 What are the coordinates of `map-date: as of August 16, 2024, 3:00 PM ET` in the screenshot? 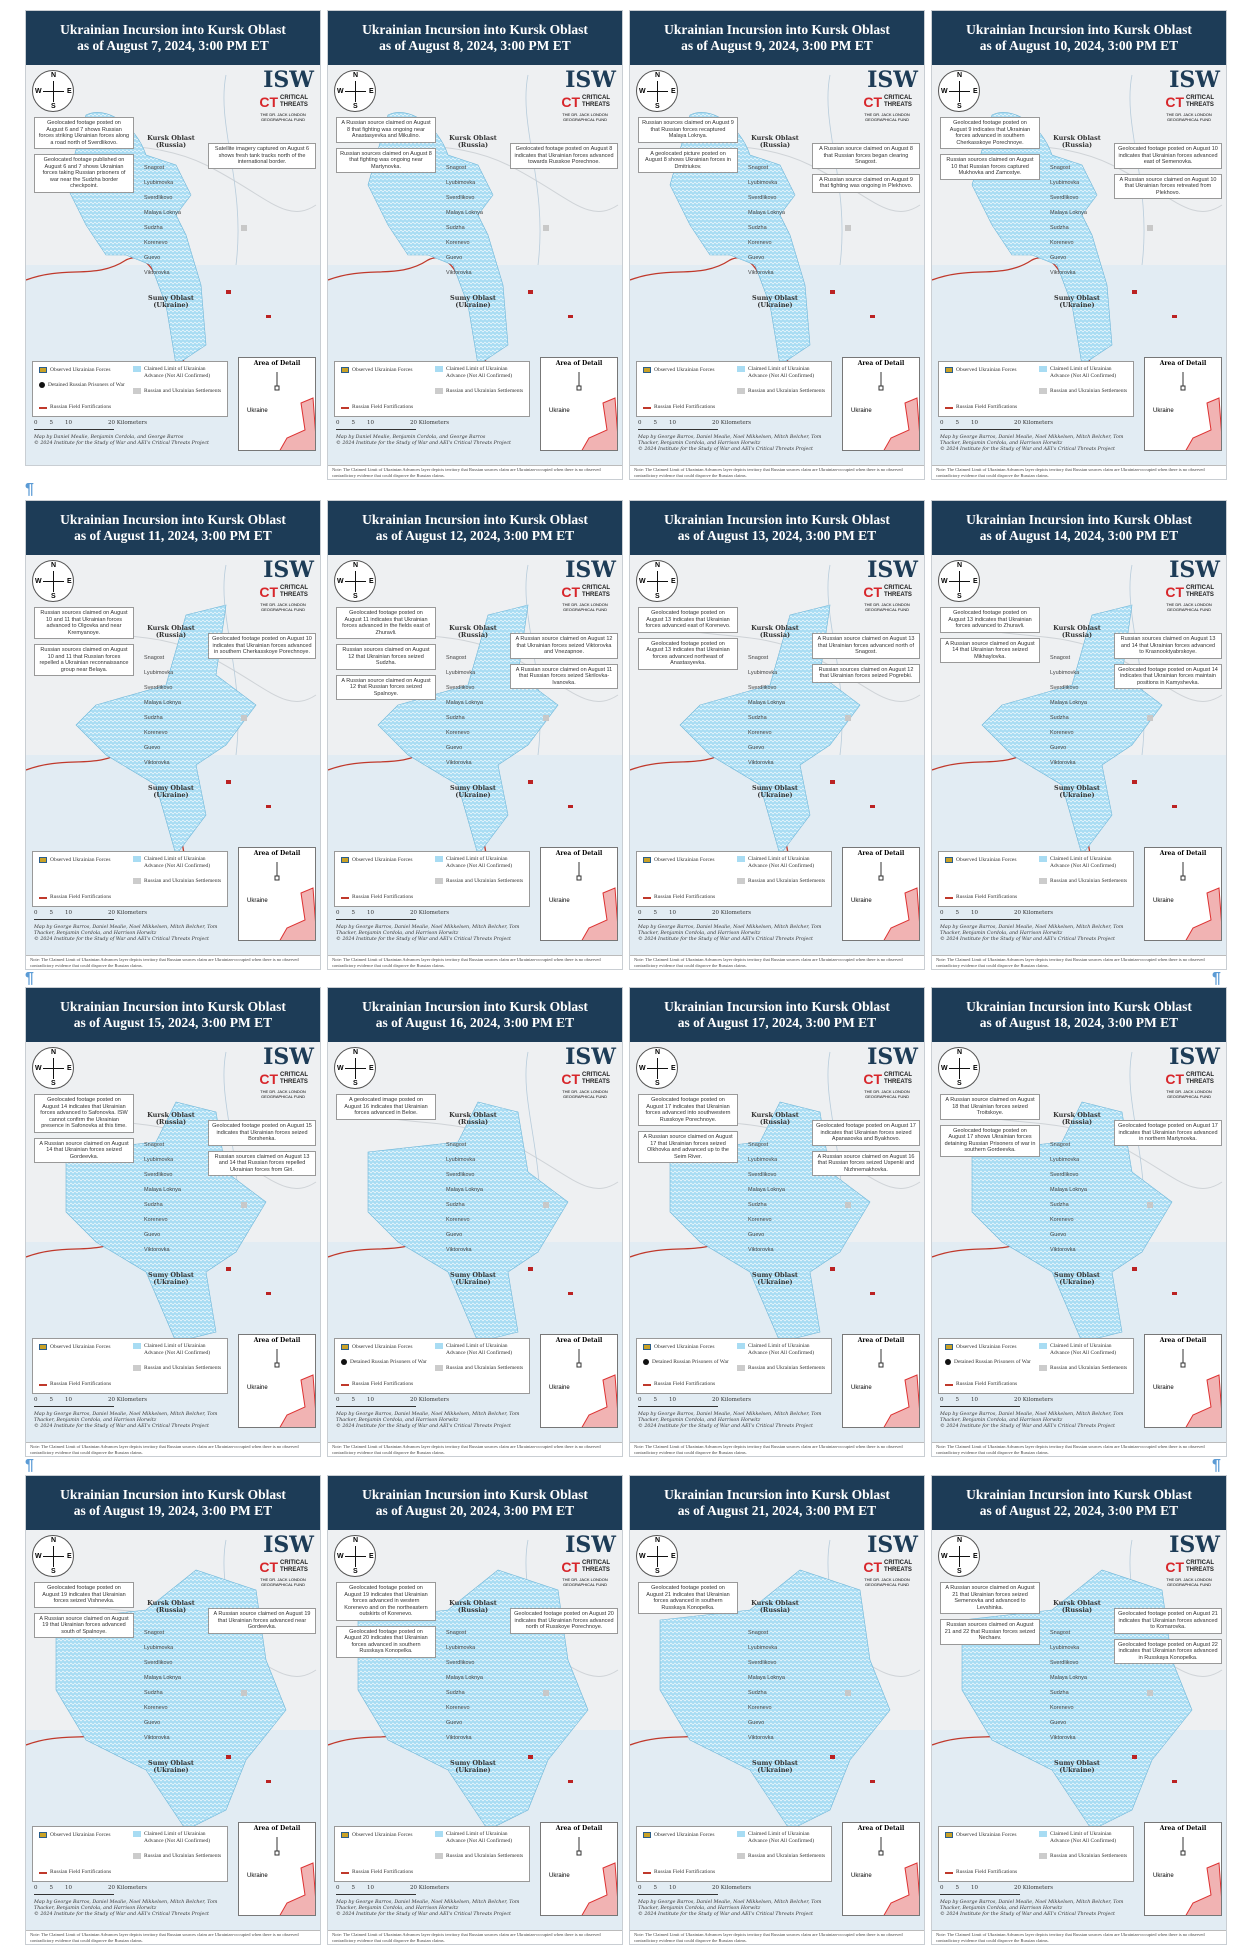 It's located at (475, 1022).